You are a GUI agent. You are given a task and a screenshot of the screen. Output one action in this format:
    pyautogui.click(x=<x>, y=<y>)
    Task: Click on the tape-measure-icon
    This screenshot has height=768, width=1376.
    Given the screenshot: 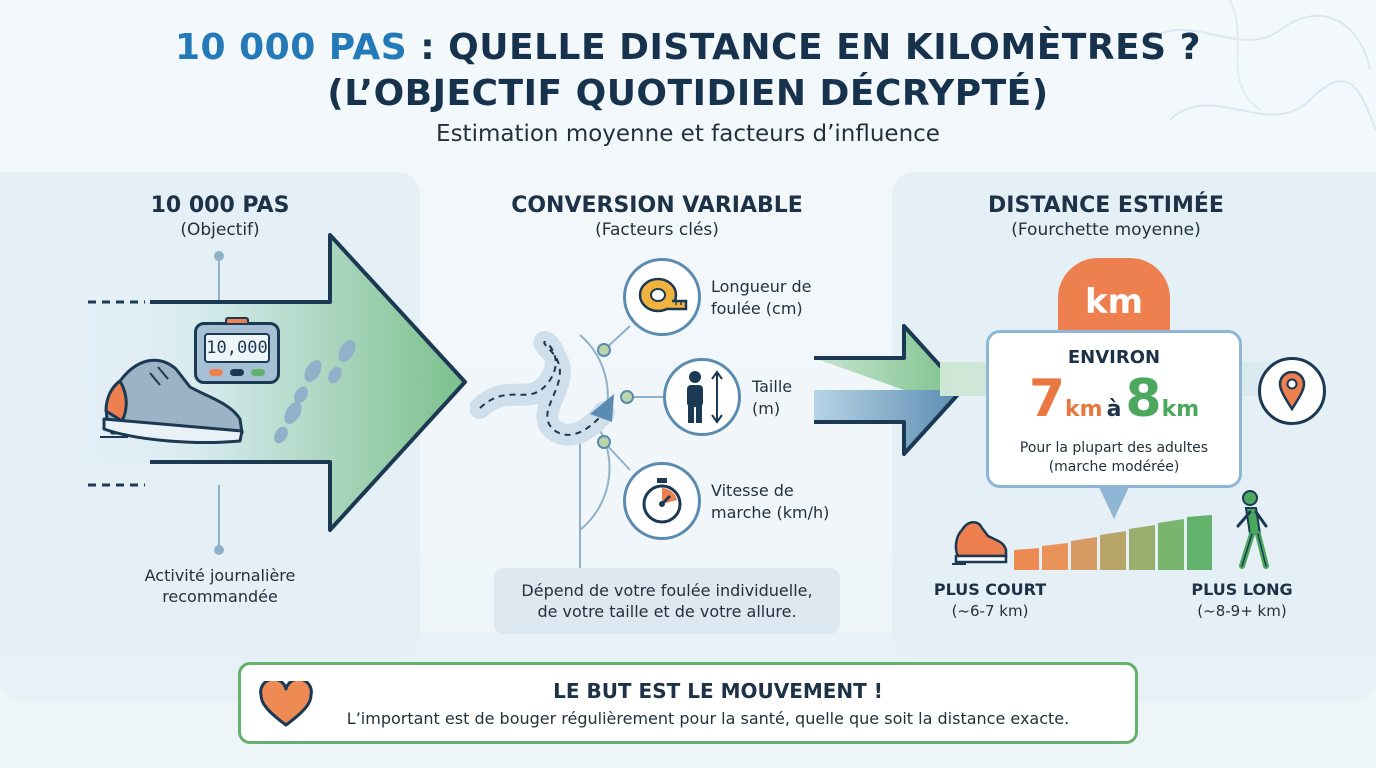 What is the action you would take?
    pyautogui.click(x=663, y=295)
    